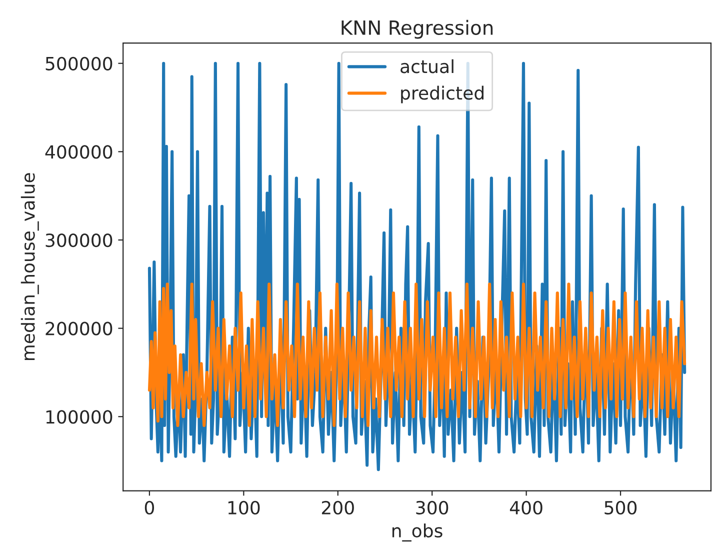 The height and width of the screenshot is (559, 724). Describe the element at coordinates (417, 29) in the screenshot. I see `chart-title: KNN Regression` at that location.